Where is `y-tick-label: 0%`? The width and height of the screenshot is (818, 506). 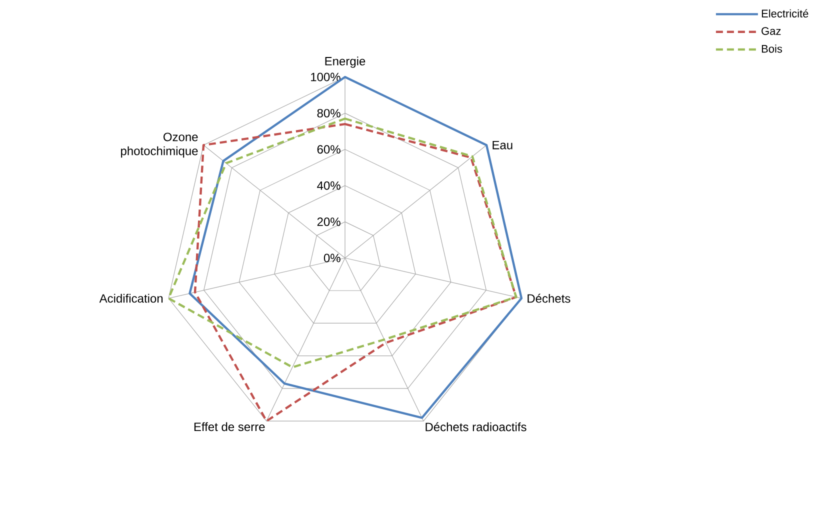
y-tick-label: 0% is located at coordinates (332, 258).